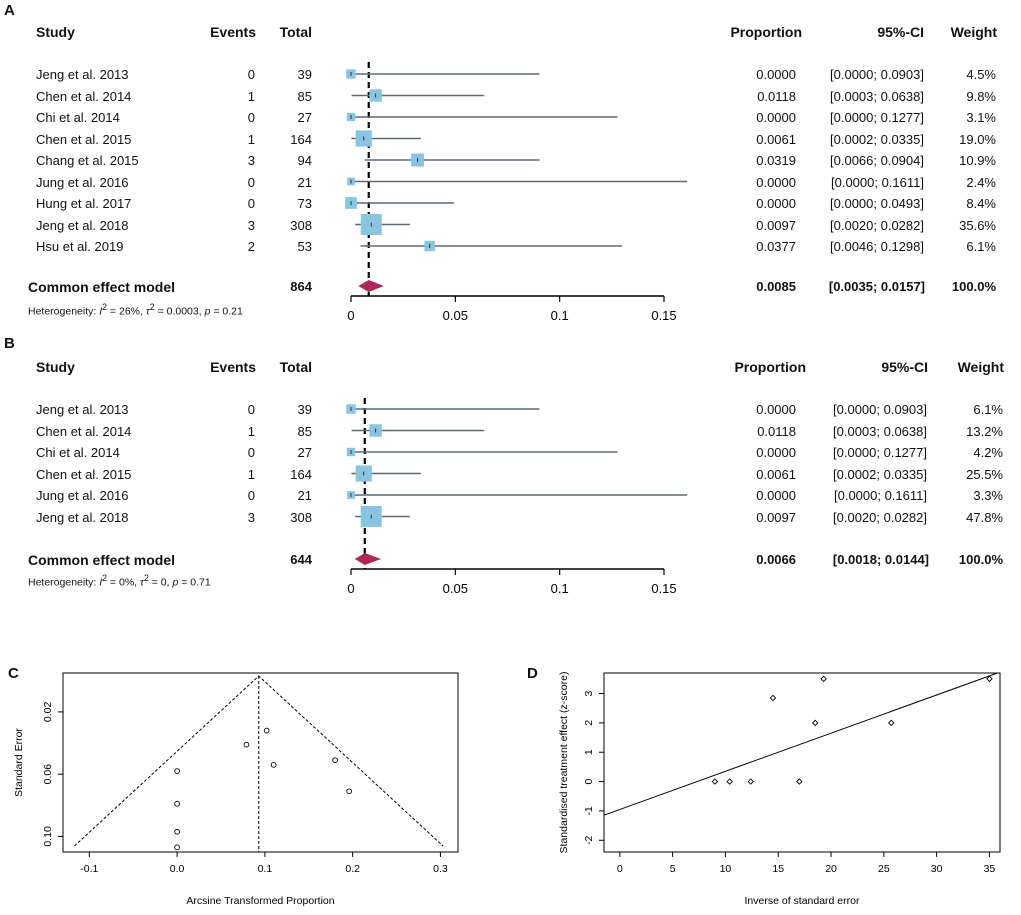 The width and height of the screenshot is (1021, 915). I want to click on ci-value: [0.0020; 0.0282], so click(877, 225).